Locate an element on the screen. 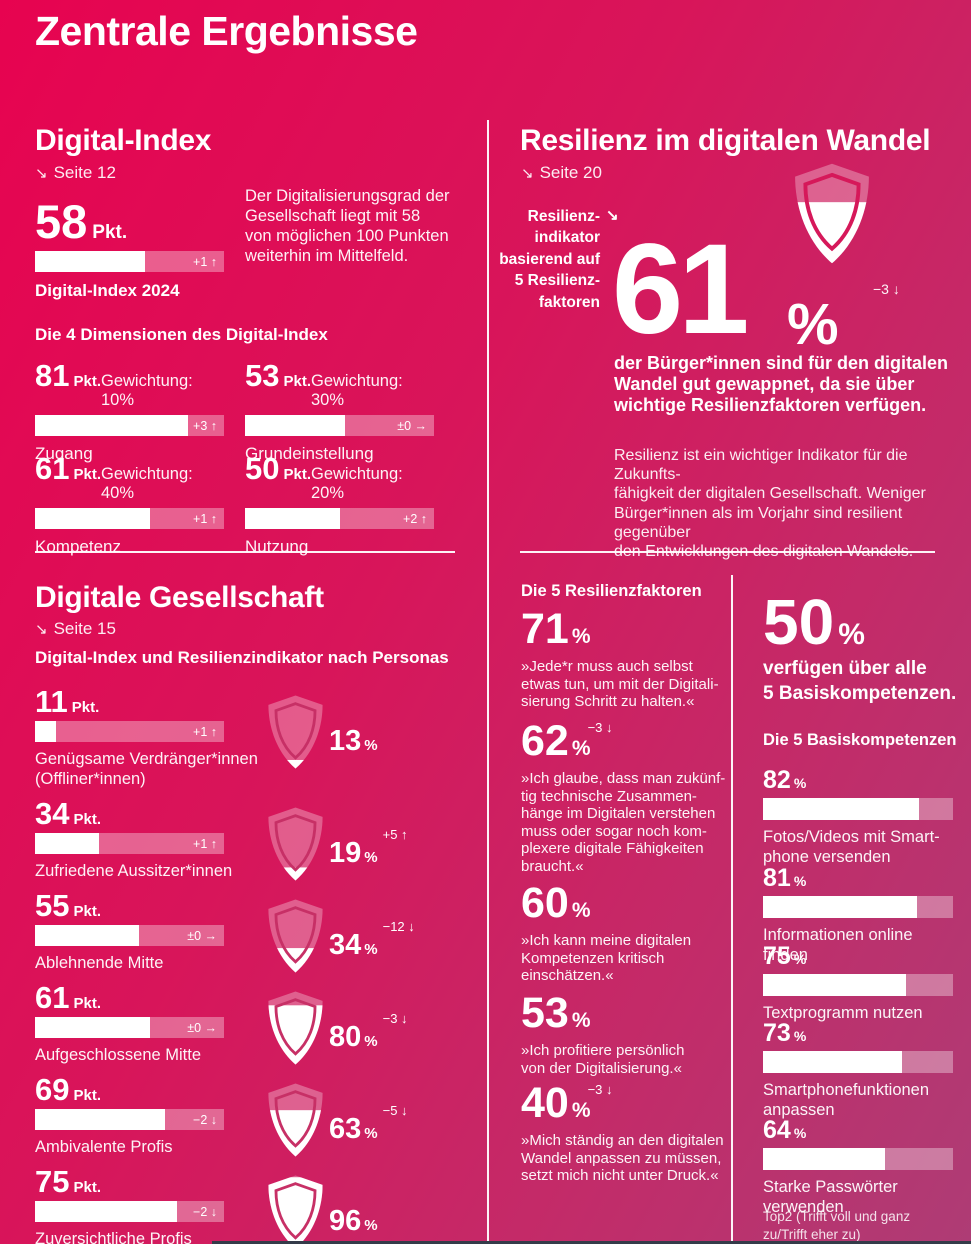  resilience-value: 63% −5 ↓ is located at coordinates (368, 1124).